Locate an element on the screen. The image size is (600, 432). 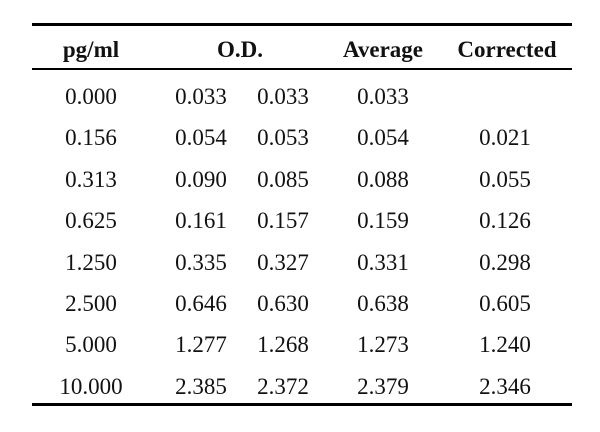
cell-average: 0.033 is located at coordinates (383, 96).